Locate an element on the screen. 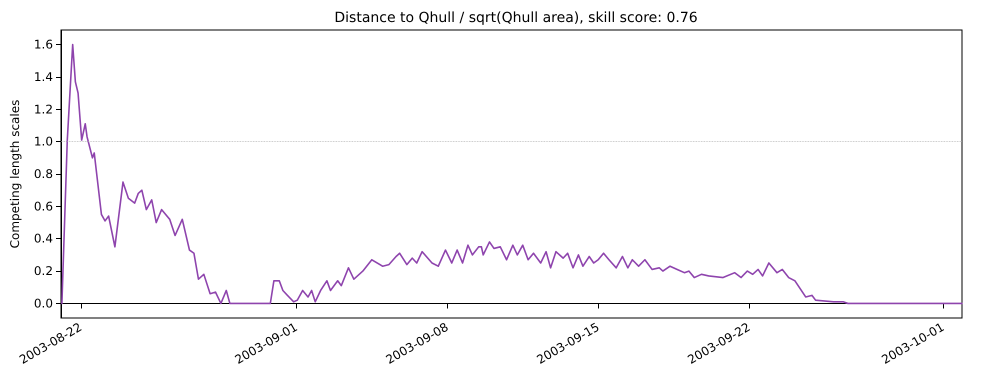 The width and height of the screenshot is (989, 390). y-tick-label: 1.2 is located at coordinates (43, 109).